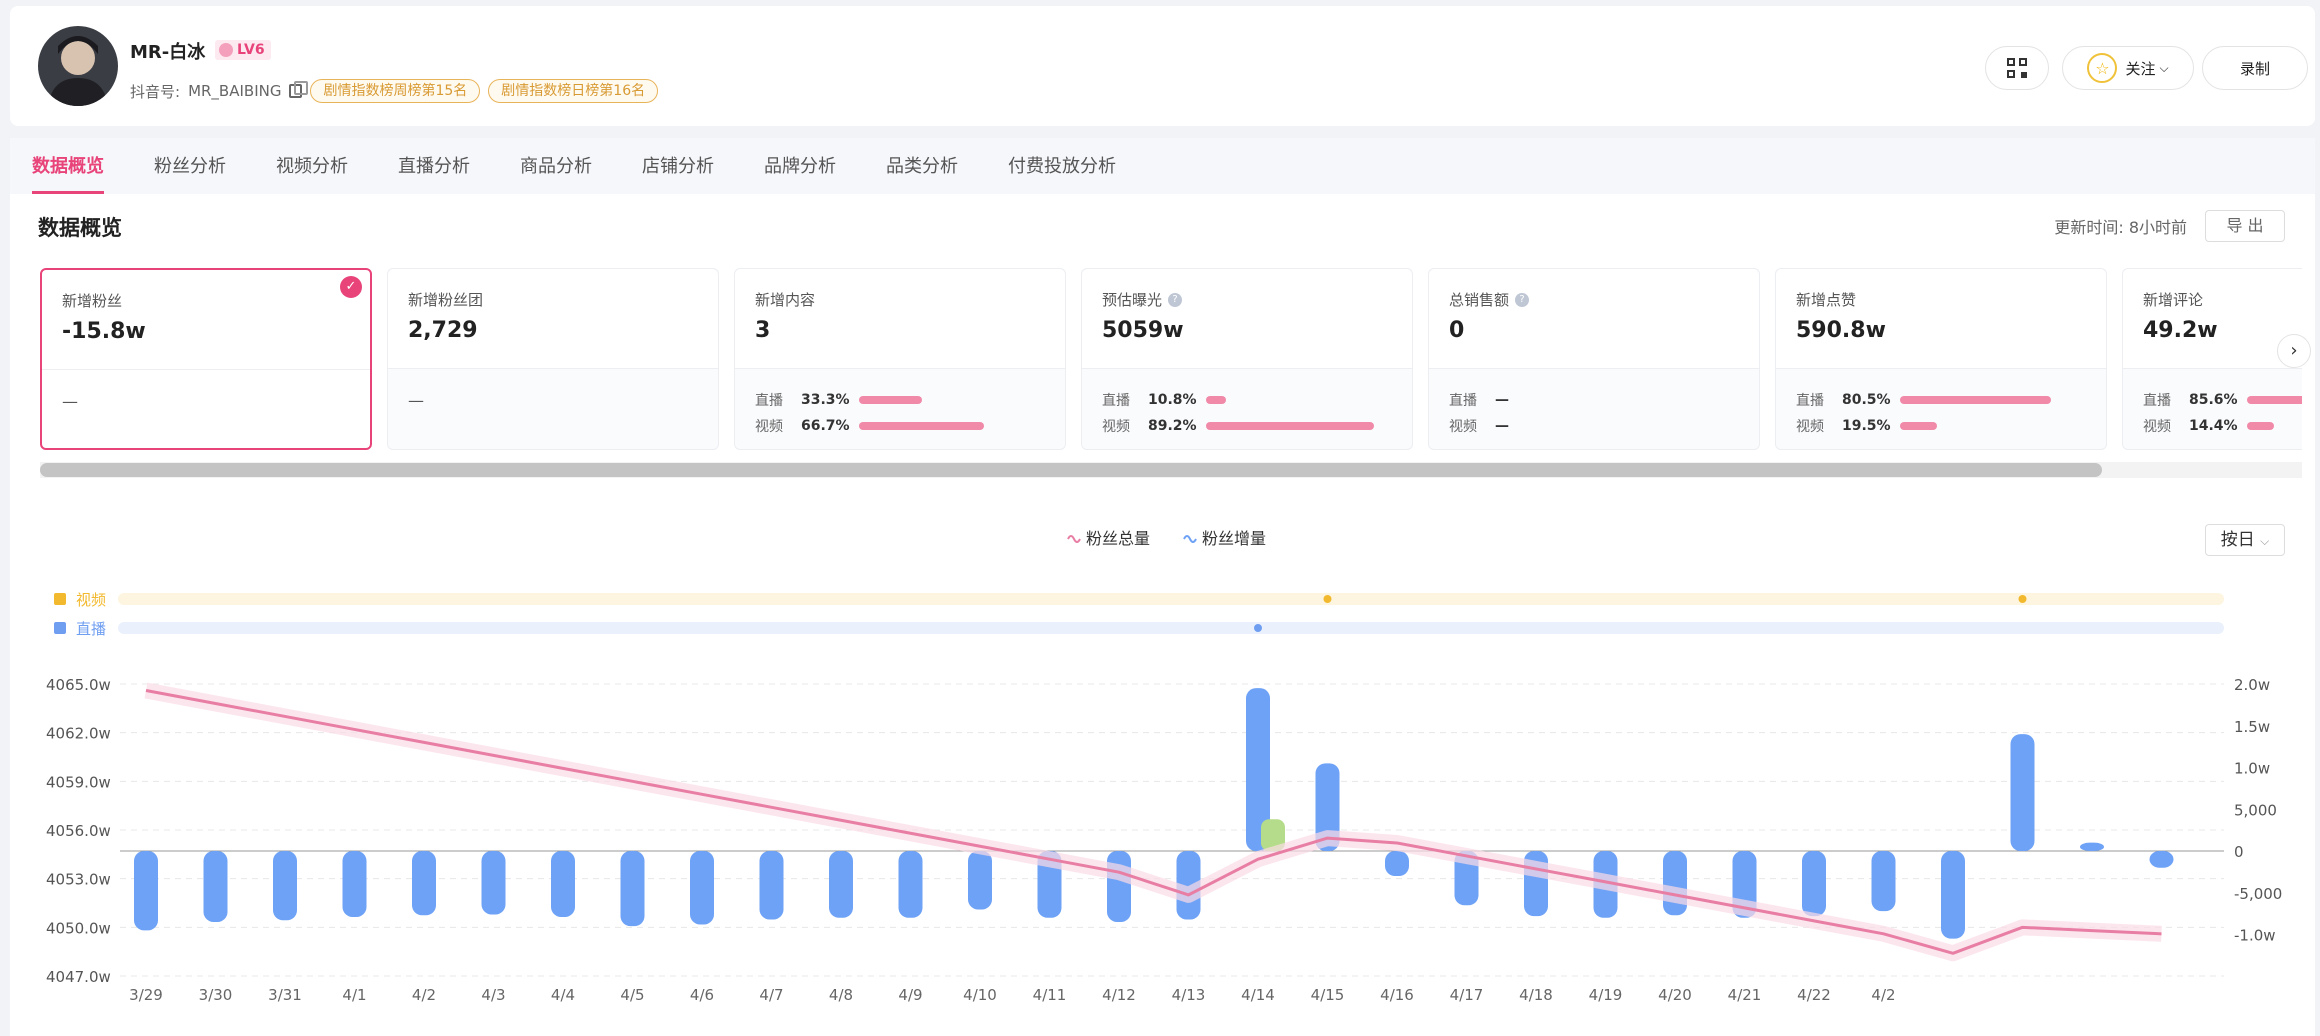 The height and width of the screenshot is (1036, 2320). Describe the element at coordinates (2157, 401) in the screenshot. I see `share-name: 直播` at that location.